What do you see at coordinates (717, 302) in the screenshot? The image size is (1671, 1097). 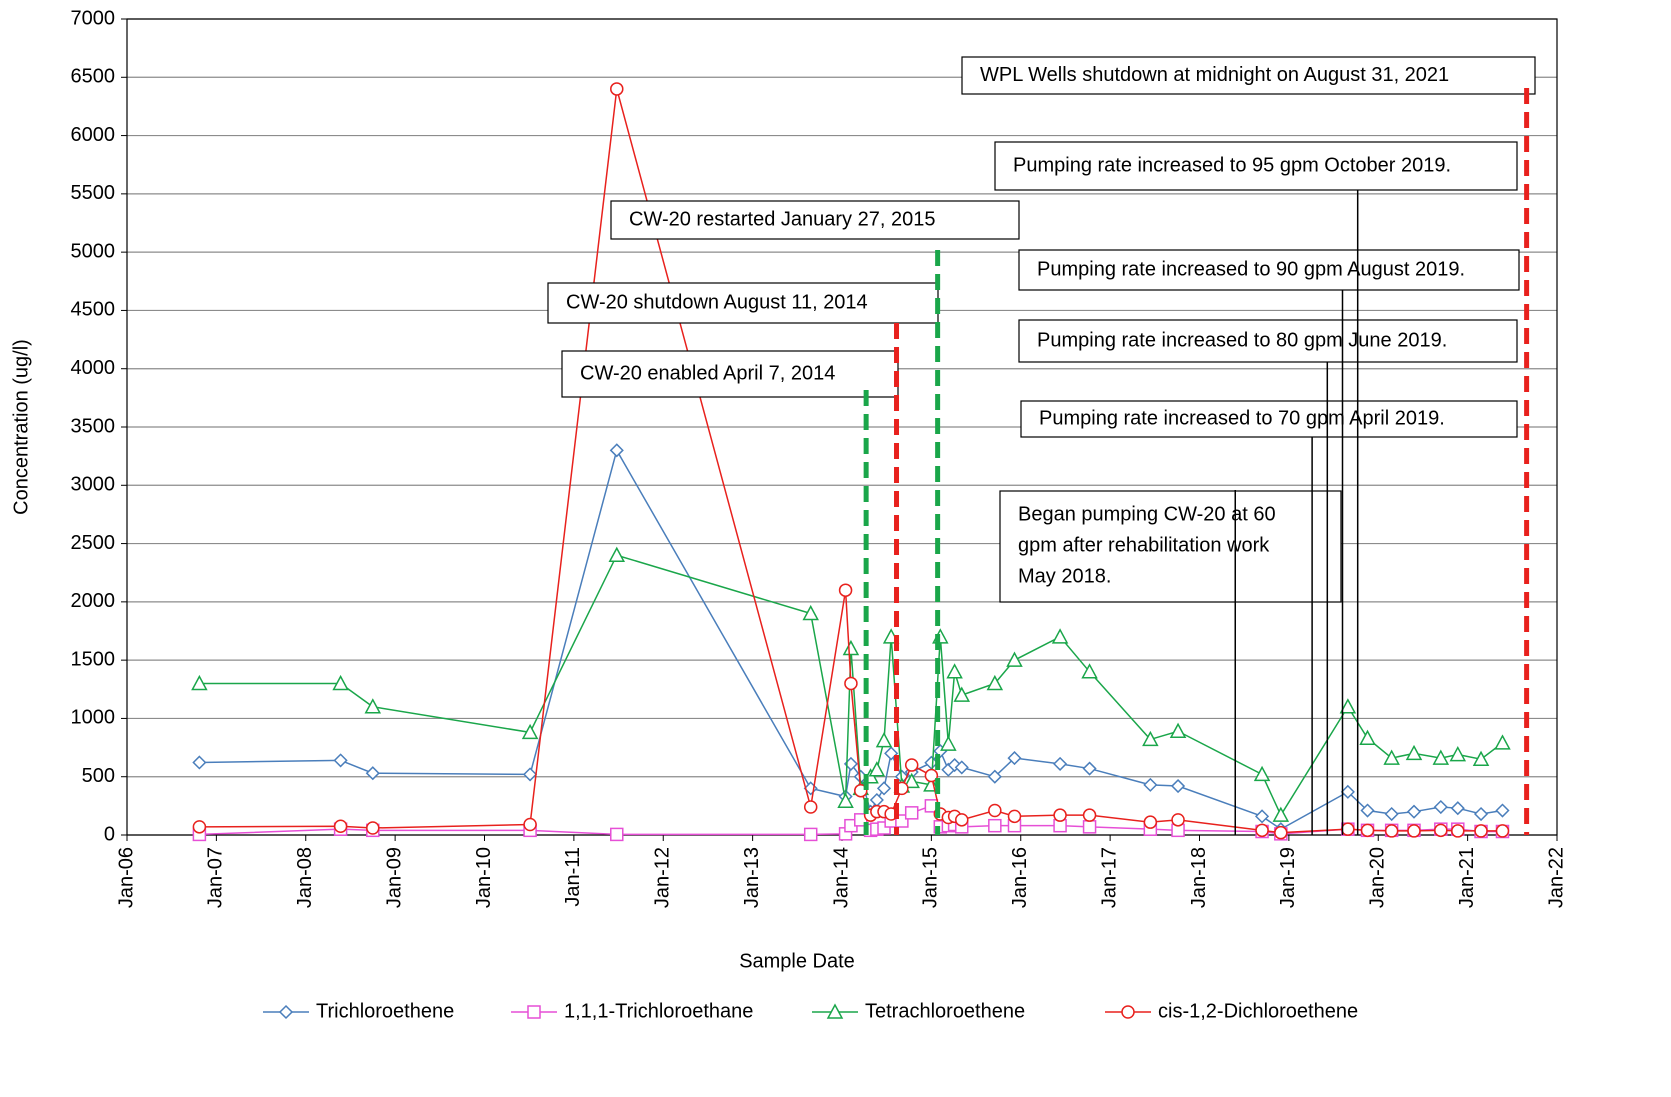 I see `annotation-text: CW-20 shutdown August 11, 2014` at bounding box center [717, 302].